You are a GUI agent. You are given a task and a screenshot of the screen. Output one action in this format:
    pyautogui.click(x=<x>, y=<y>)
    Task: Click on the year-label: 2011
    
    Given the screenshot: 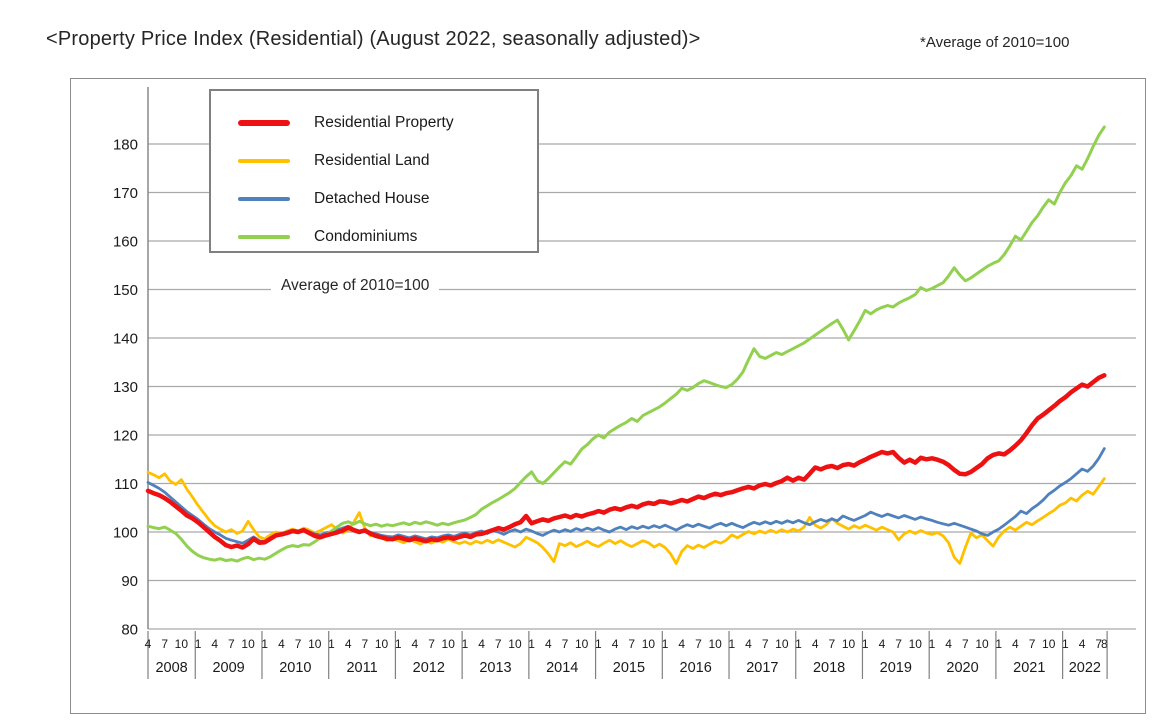 What is the action you would take?
    pyautogui.click(x=361, y=668)
    